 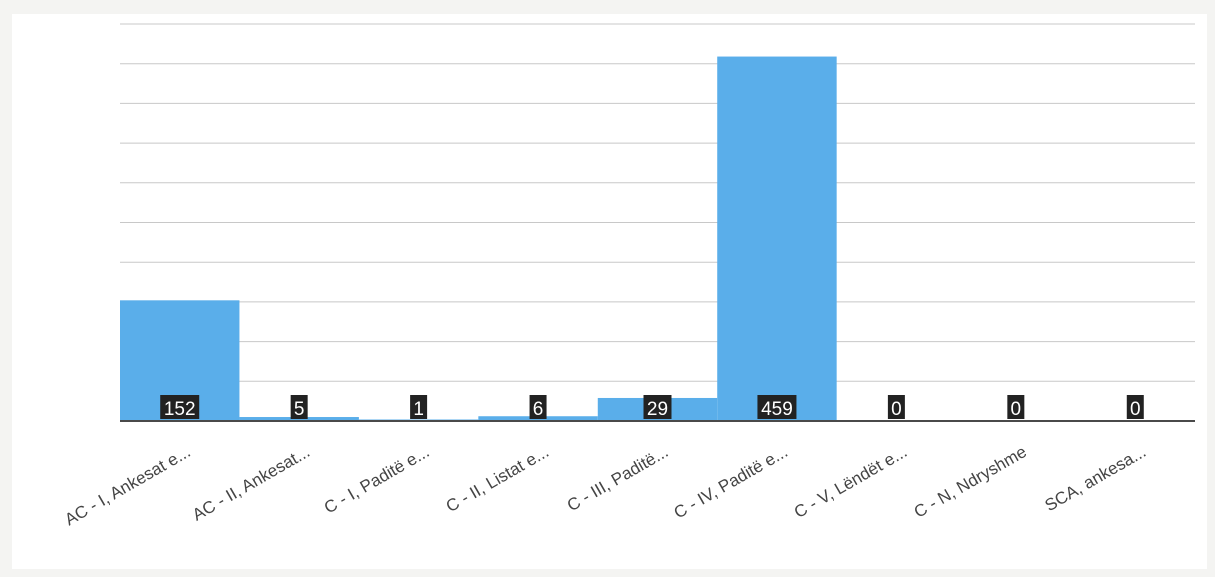 I want to click on data-label: 6, so click(x=538, y=407).